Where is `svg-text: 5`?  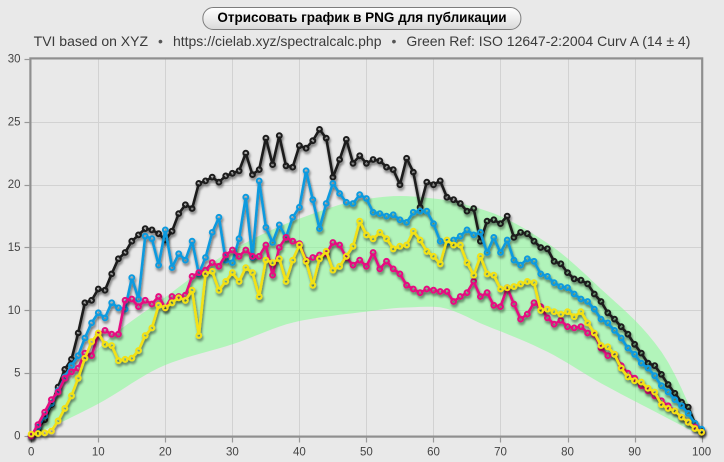 svg-text: 5 is located at coordinates (17, 374).